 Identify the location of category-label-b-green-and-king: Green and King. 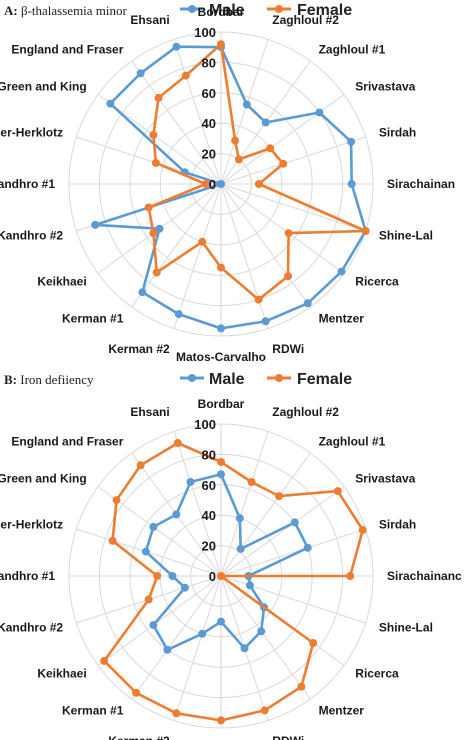
(43, 478).